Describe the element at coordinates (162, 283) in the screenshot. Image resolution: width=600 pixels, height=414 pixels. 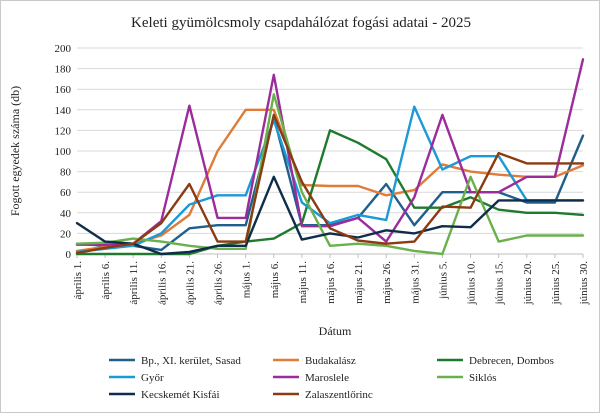
I see `x-tick-label: április 16.` at that location.